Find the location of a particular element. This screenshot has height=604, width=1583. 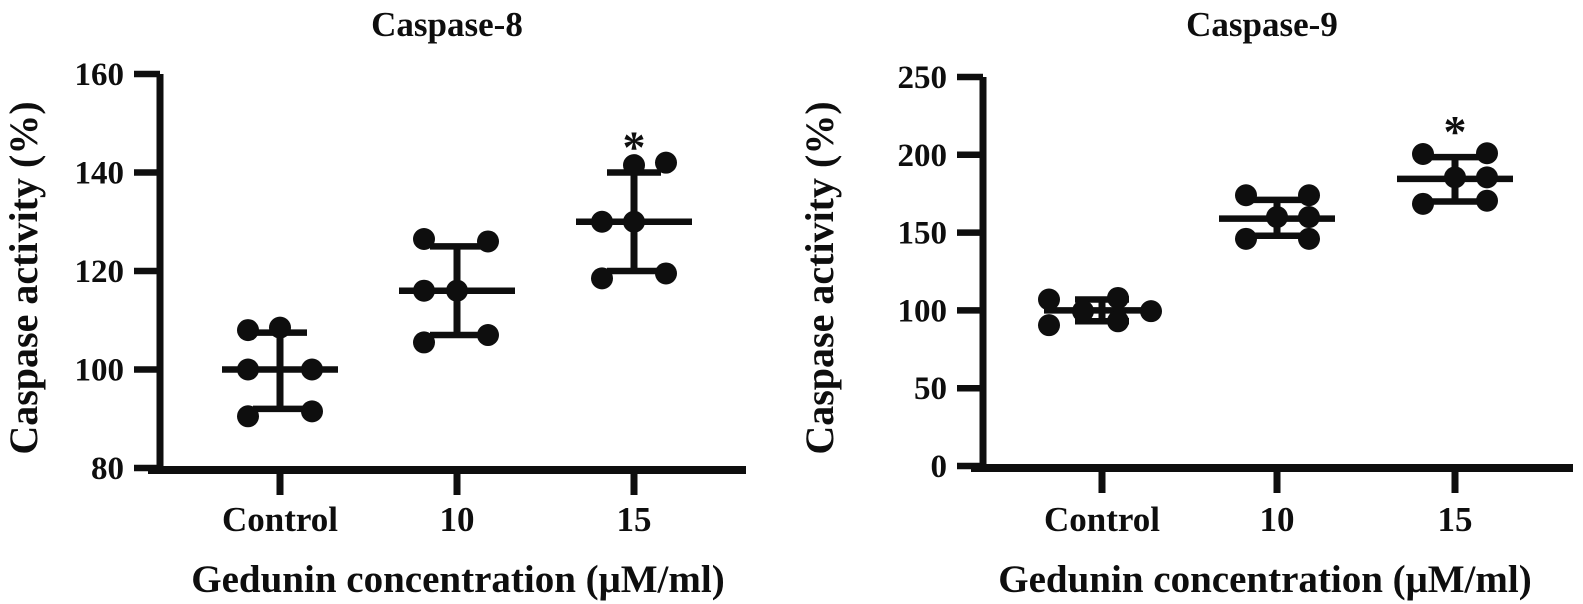

y-tick-label: 80 is located at coordinates (107, 469).